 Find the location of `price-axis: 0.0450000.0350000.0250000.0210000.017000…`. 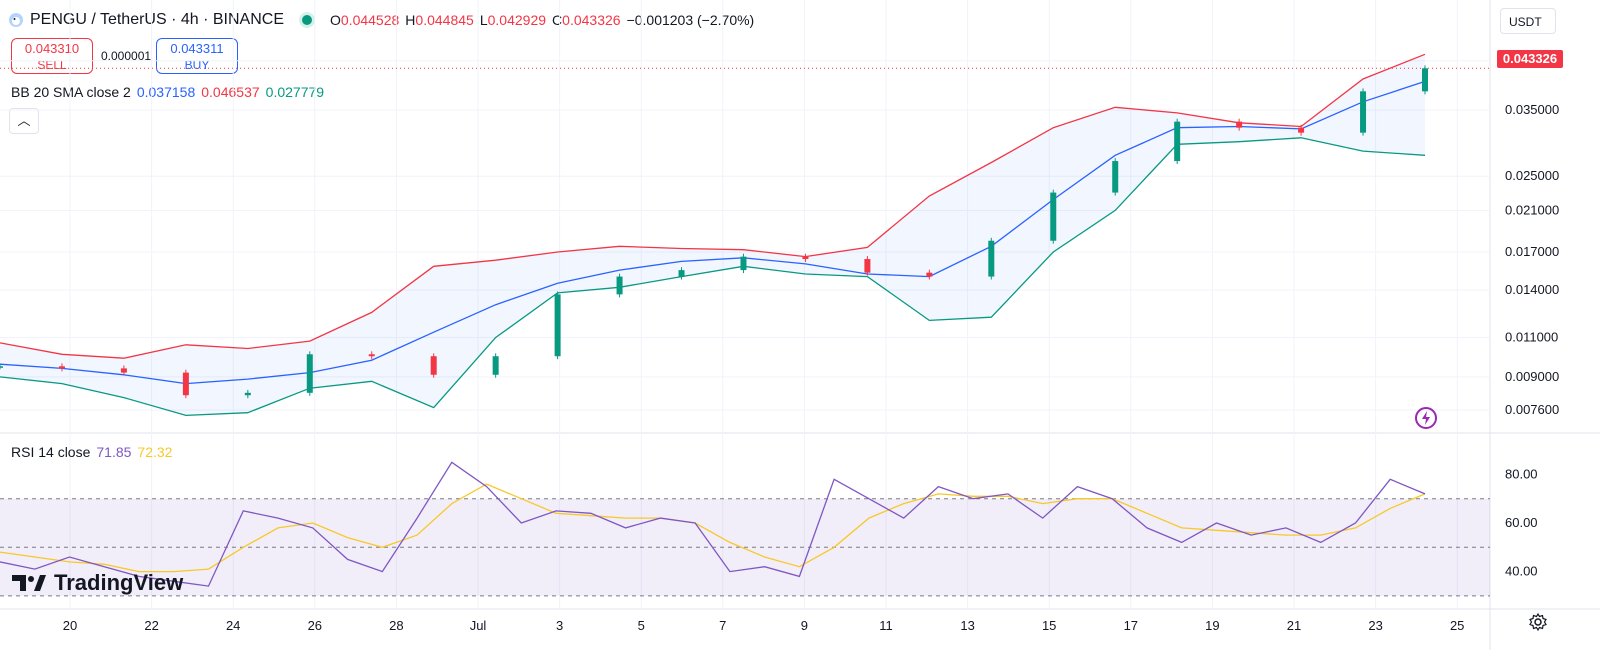

price-axis: 0.0450000.0350000.0250000.0210000.017000… is located at coordinates (1532, 235).